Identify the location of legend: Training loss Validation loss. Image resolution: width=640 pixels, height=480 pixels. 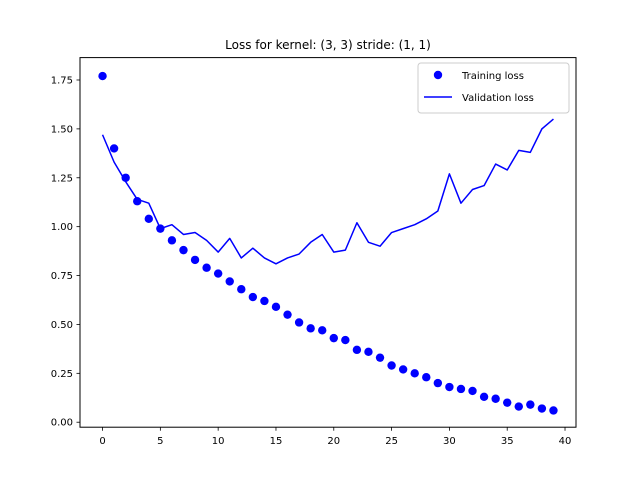
(493, 88).